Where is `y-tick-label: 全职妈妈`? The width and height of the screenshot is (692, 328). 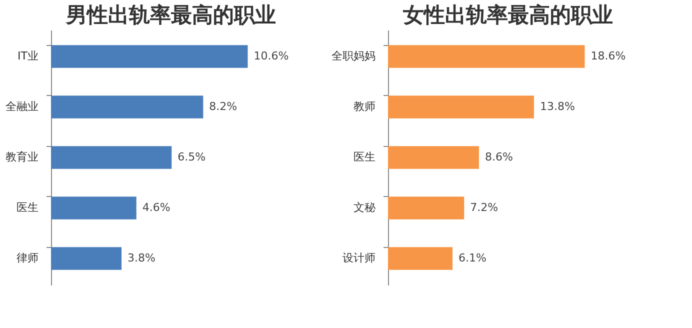 y-tick-label: 全职妈妈 is located at coordinates (354, 56).